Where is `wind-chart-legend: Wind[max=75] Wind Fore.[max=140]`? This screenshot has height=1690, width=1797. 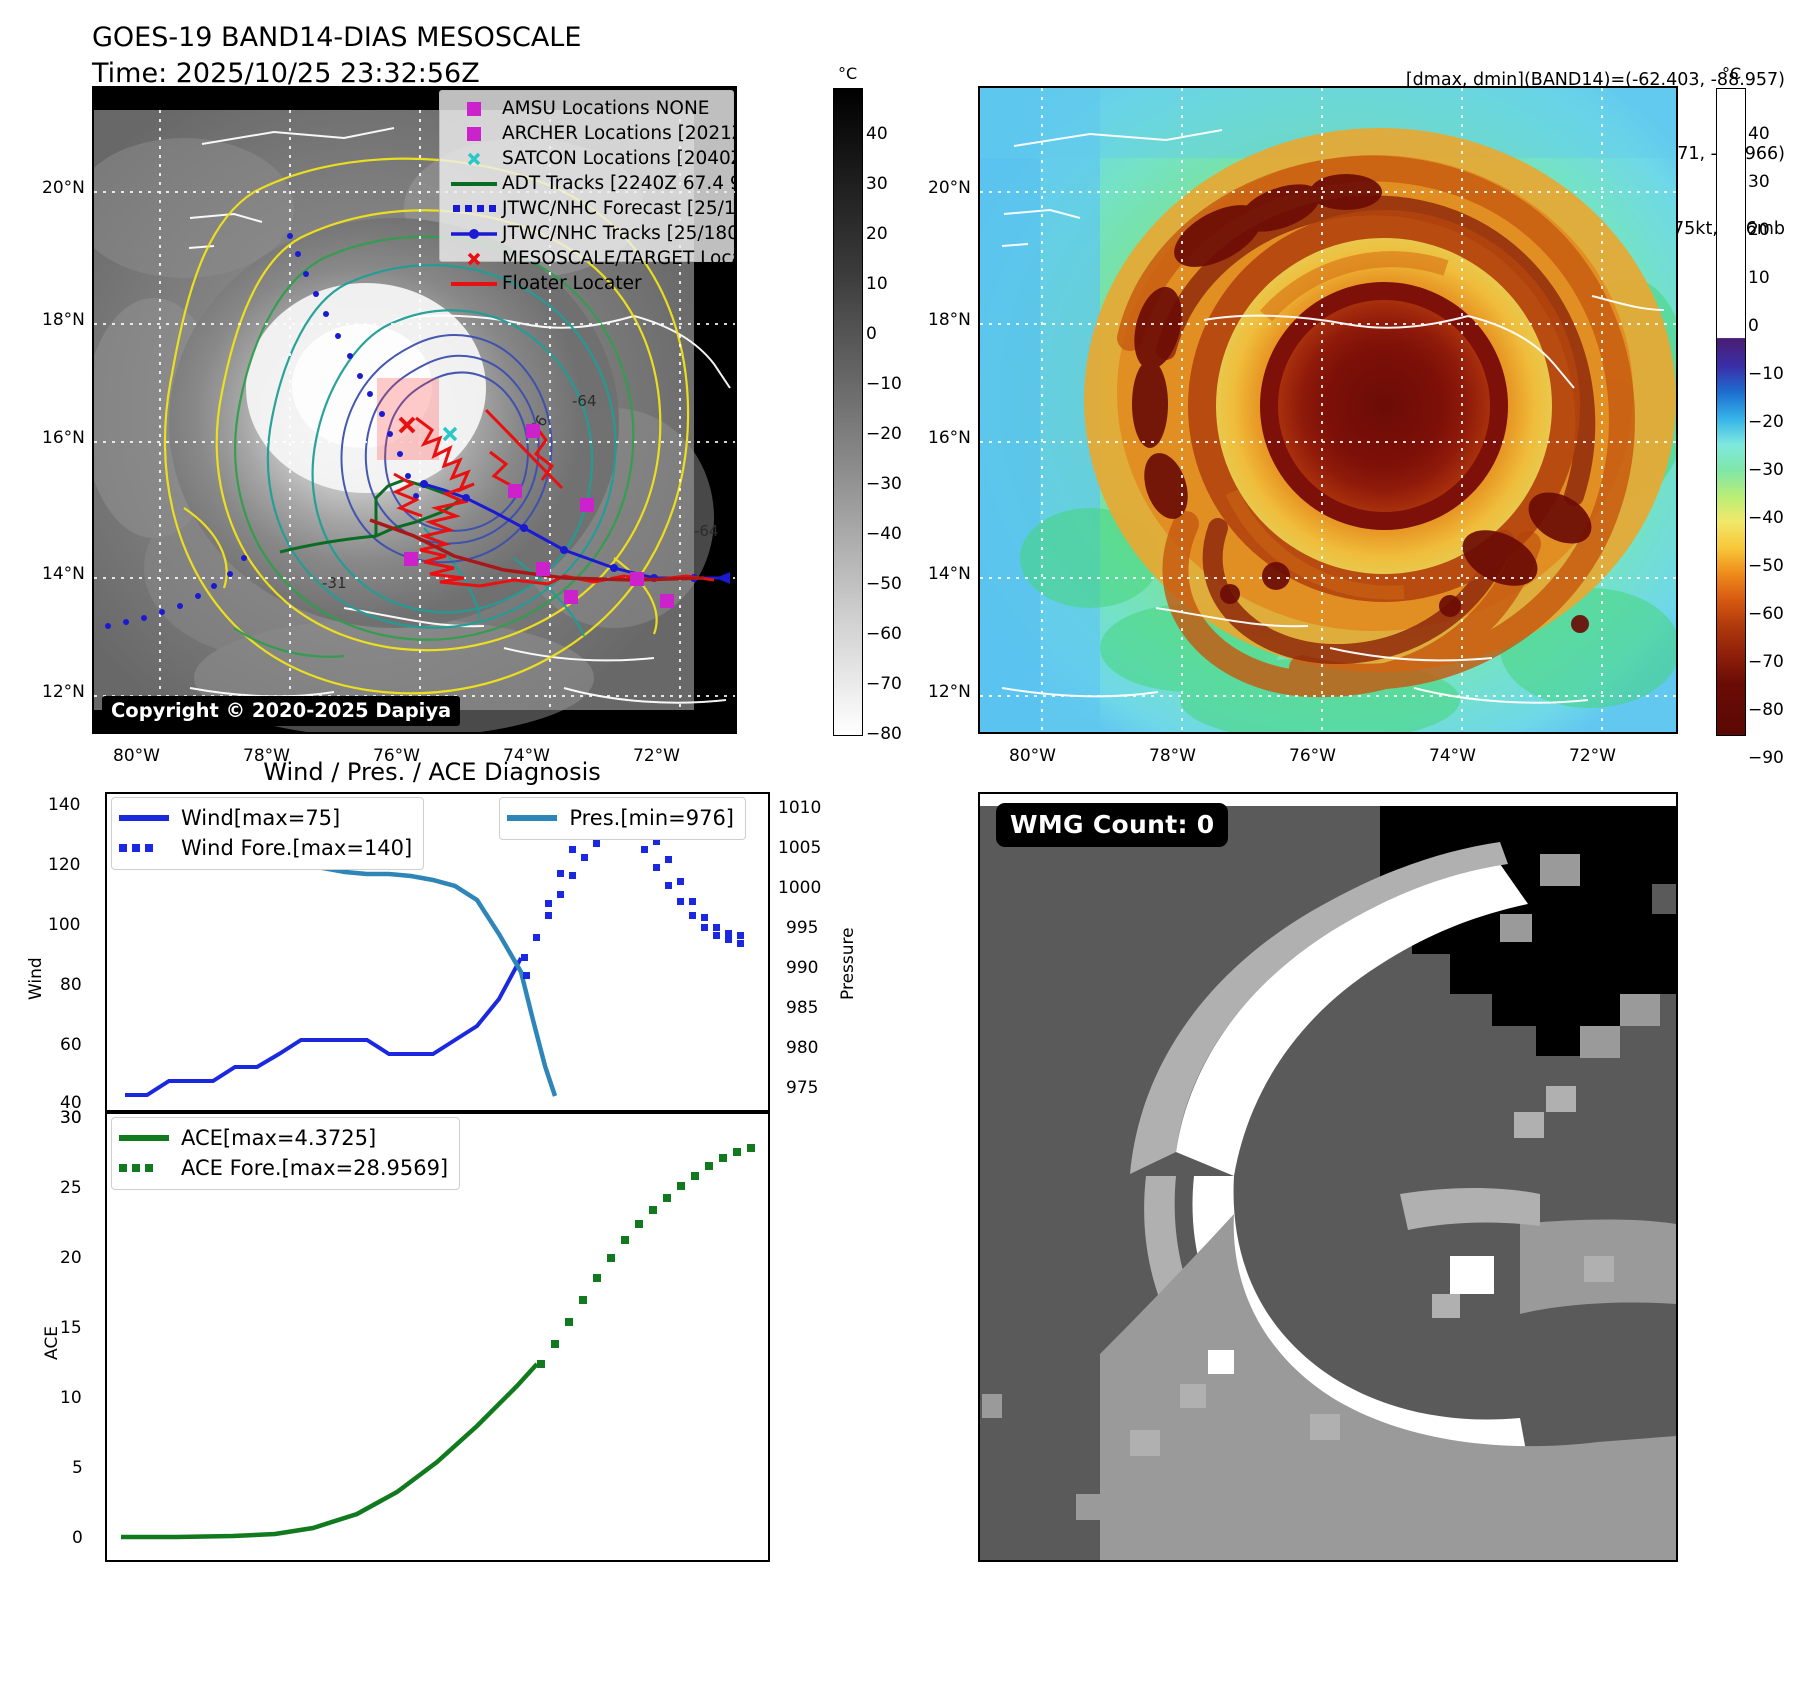 wind-chart-legend: Wind[max=75] Wind Fore.[max=140] is located at coordinates (268, 833).